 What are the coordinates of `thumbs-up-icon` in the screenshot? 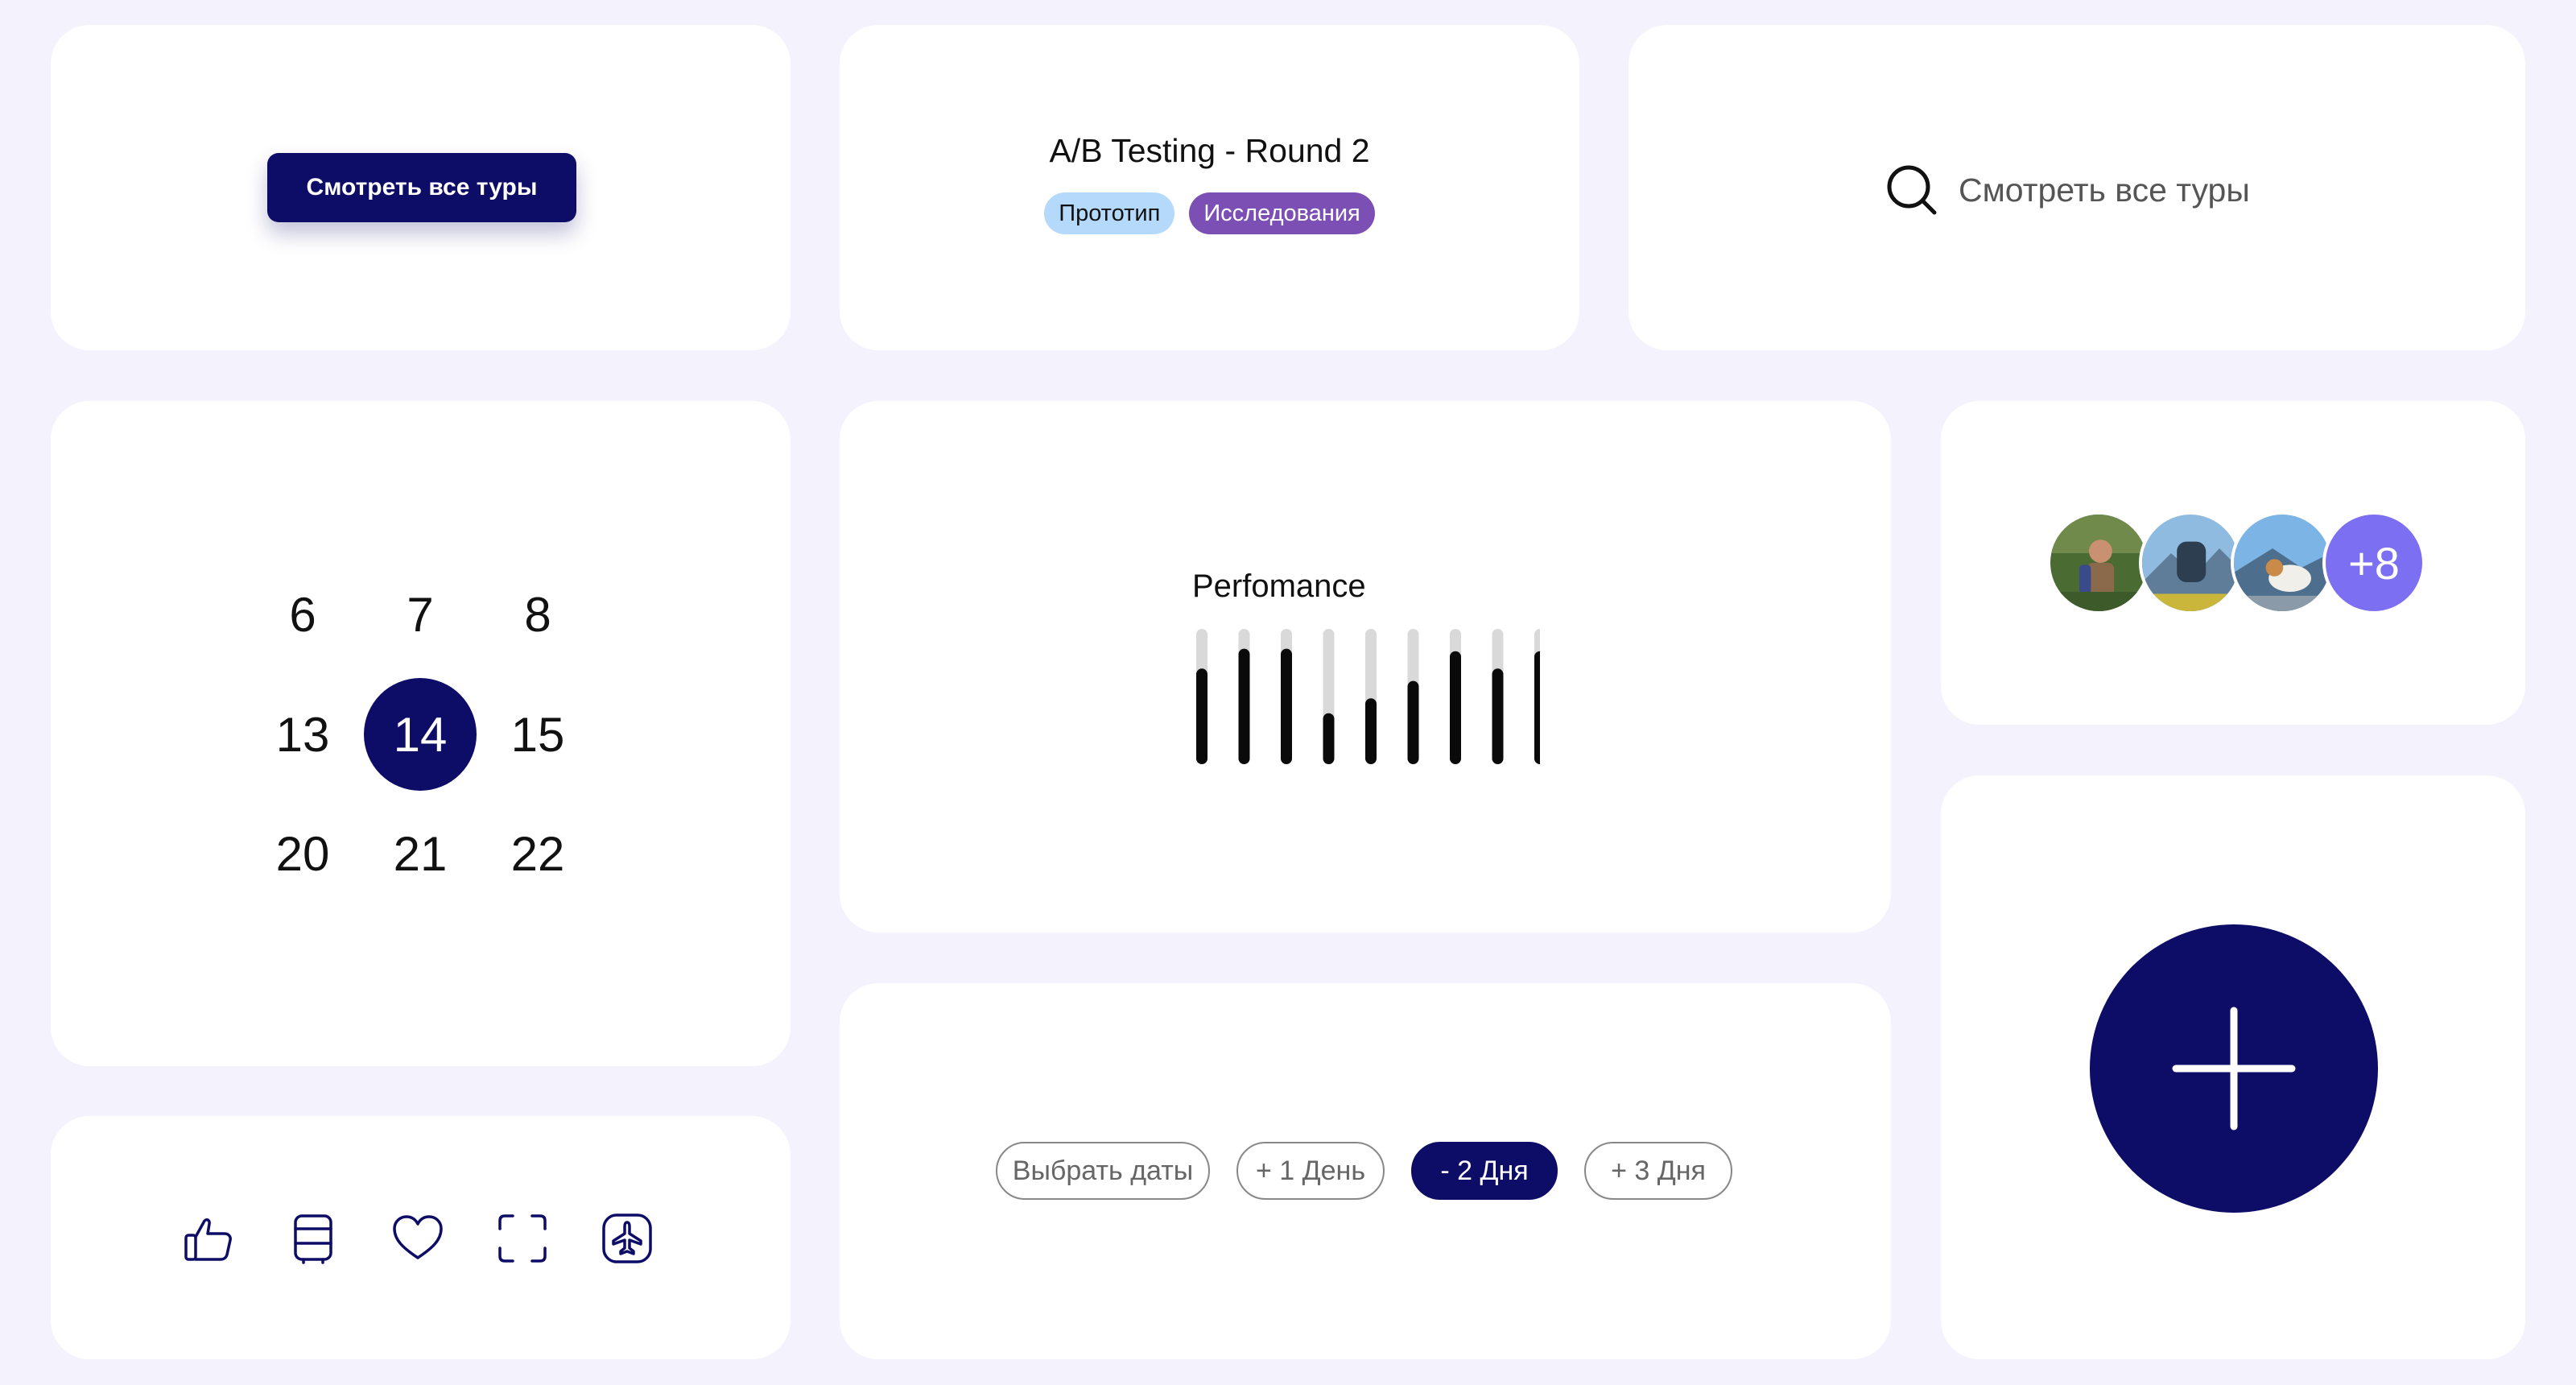 It's located at (208, 1238).